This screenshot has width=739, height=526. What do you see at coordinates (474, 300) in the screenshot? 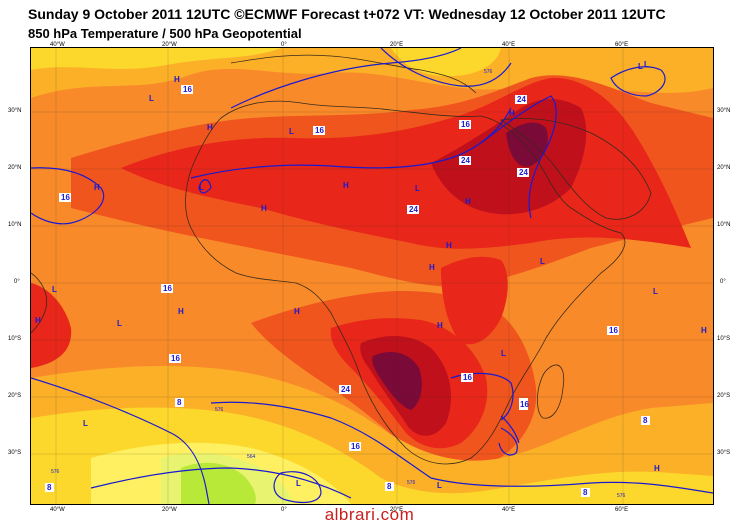
I see `band-20-east-africa` at bounding box center [474, 300].